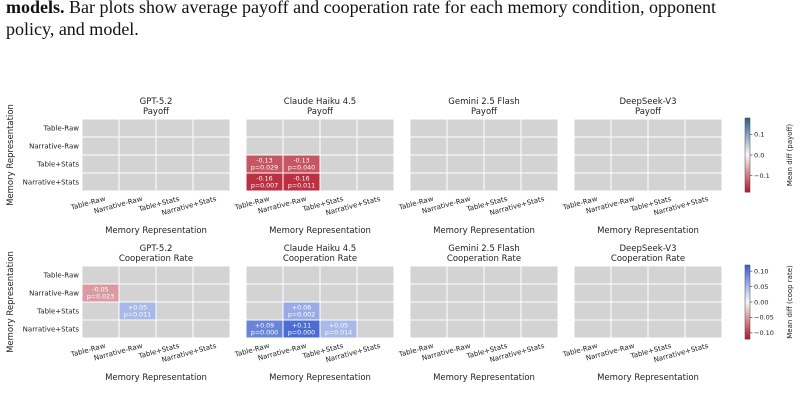 The width and height of the screenshot is (804, 401). Describe the element at coordinates (790, 155) in the screenshot. I see `colorbar-label: Mean diff (payoff)` at that location.